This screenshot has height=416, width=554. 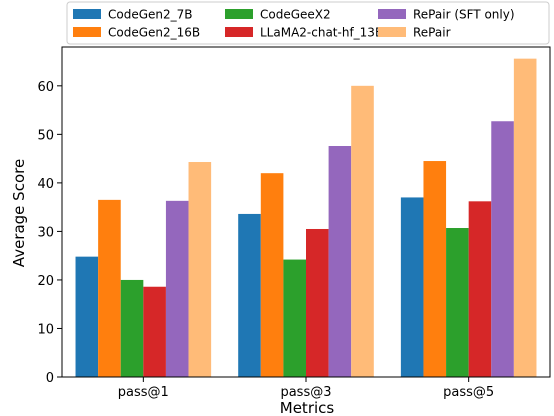 What do you see at coordinates (432, 33) in the screenshot?
I see `legend-label: RePair` at bounding box center [432, 33].